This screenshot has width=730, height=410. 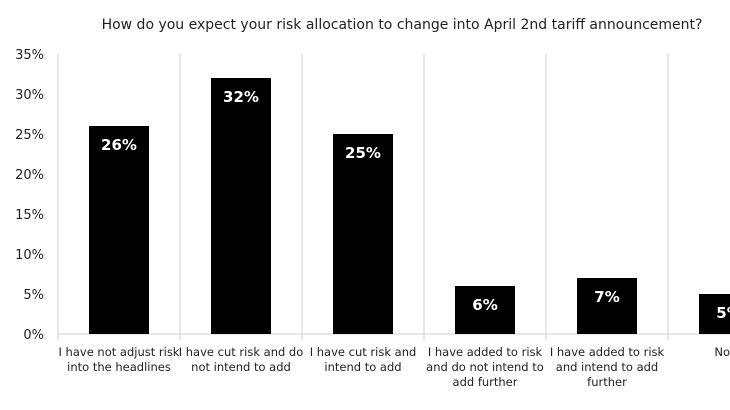 I want to click on data-label: 32%, so click(x=241, y=97).